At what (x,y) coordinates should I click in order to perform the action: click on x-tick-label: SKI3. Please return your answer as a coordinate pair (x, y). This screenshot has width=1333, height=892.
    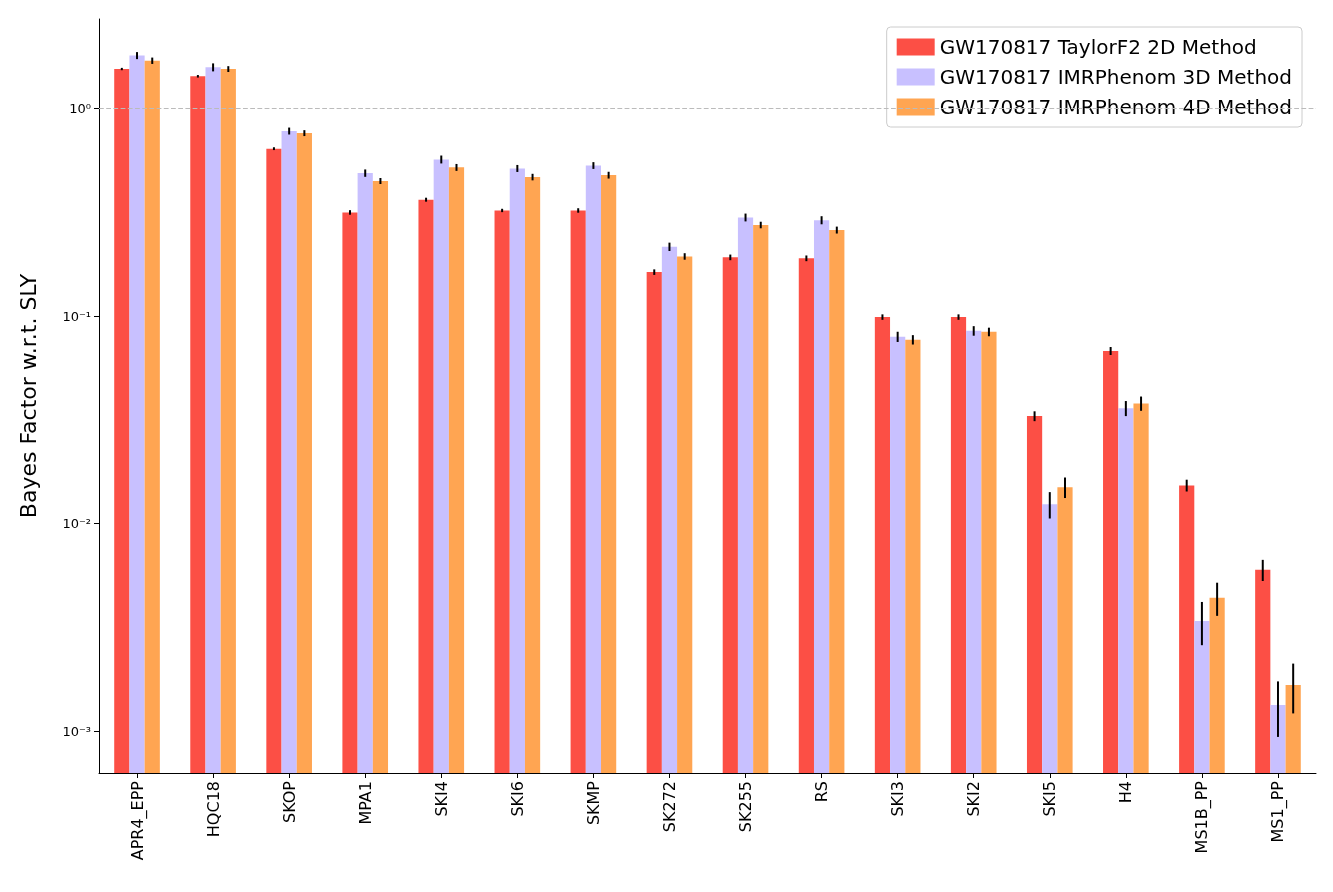
    Looking at the image, I should click on (898, 799).